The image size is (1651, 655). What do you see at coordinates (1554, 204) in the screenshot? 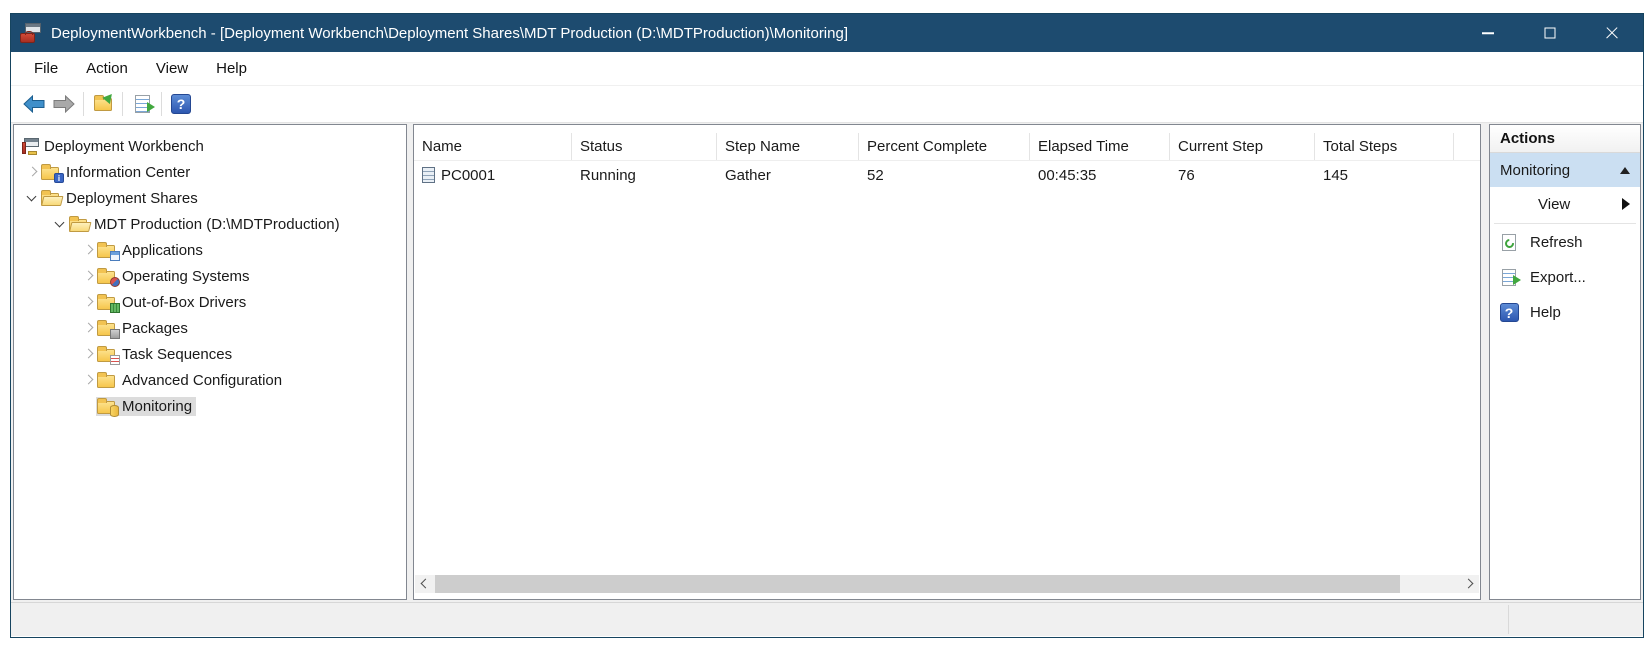
I see `action-label: View` at bounding box center [1554, 204].